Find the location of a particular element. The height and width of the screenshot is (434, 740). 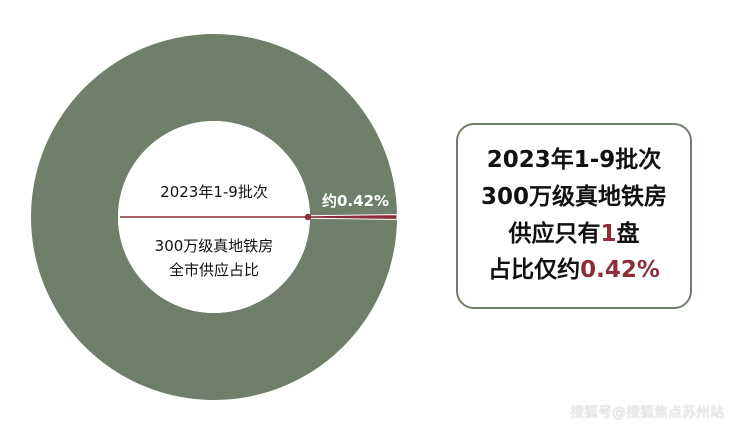

pointer-dot is located at coordinates (308, 217).